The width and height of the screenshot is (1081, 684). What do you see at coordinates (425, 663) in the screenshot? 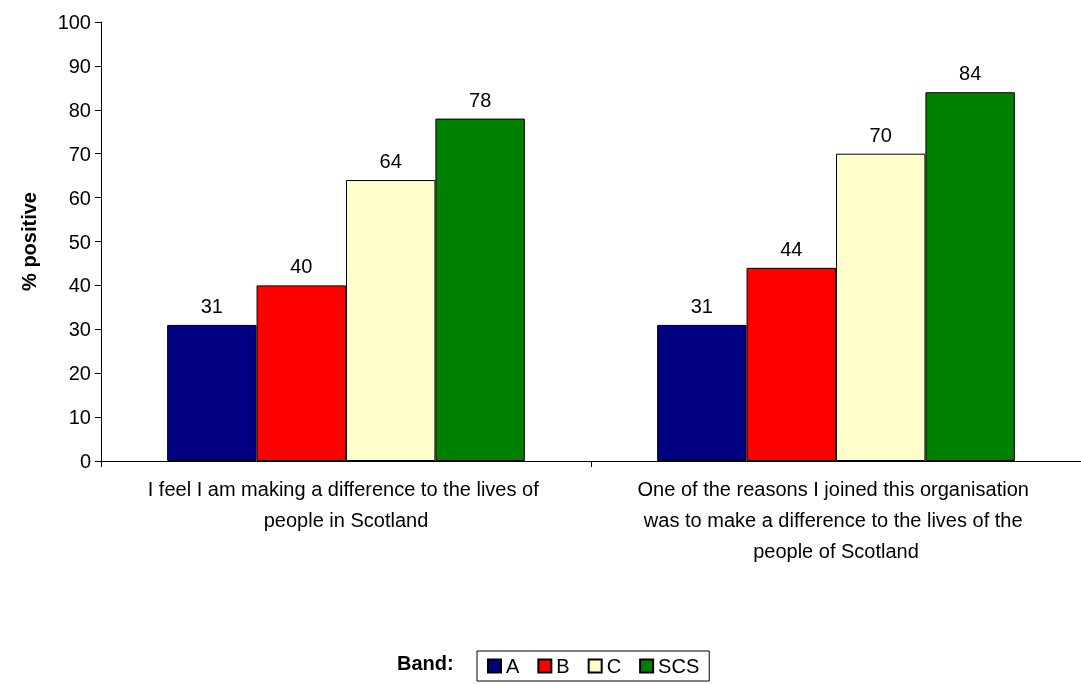
I see `legend-title: Band:` at bounding box center [425, 663].